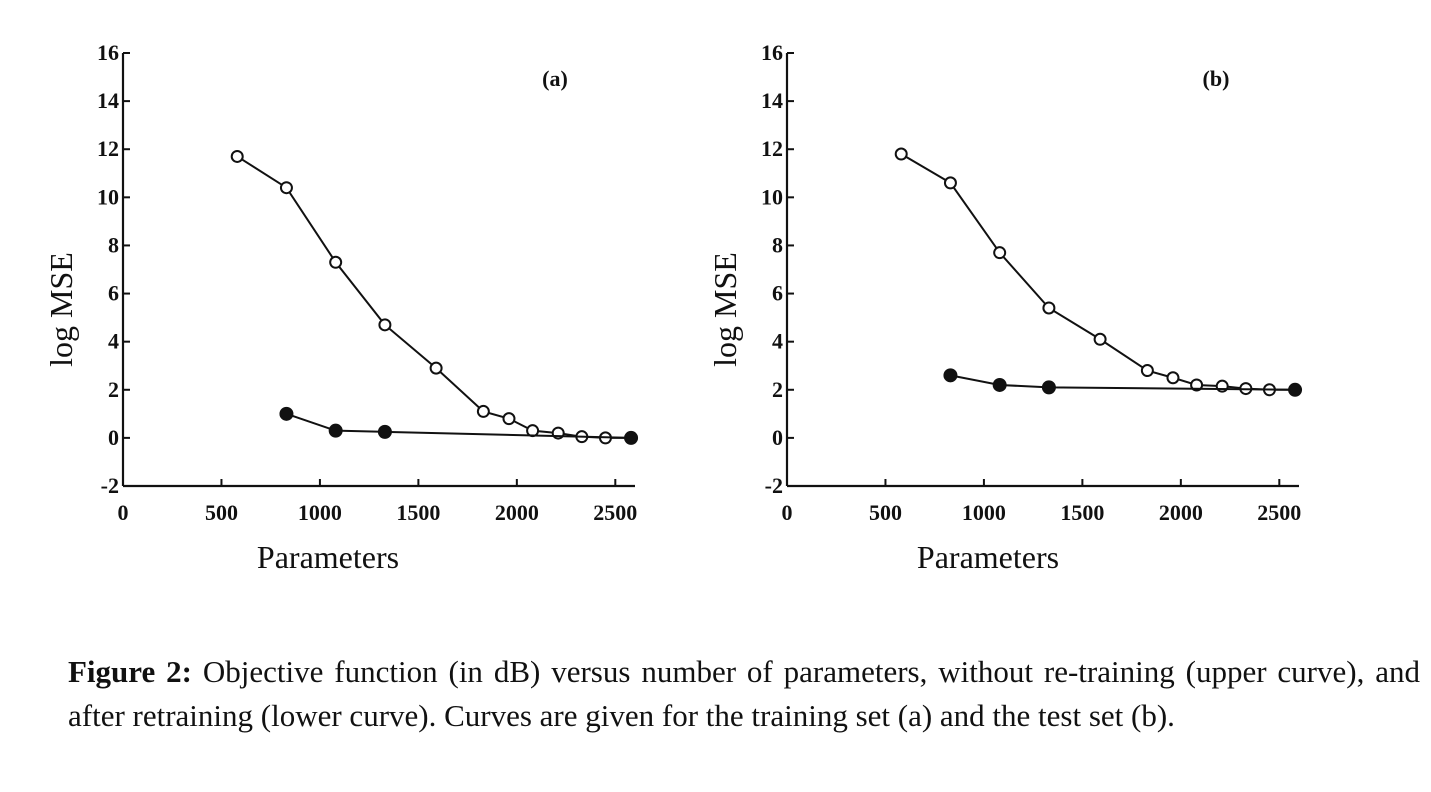  Describe the element at coordinates (1098, 272) in the screenshot. I see `series-line-upper-b` at that location.